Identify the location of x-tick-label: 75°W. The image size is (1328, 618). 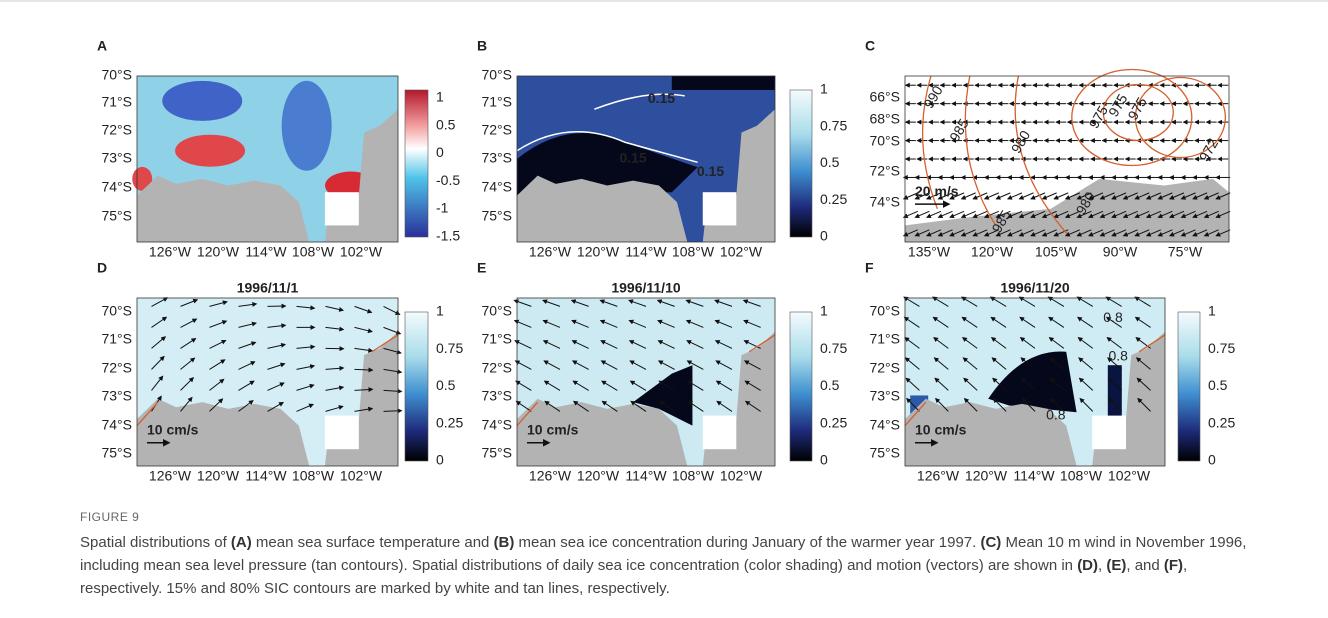
(1185, 252).